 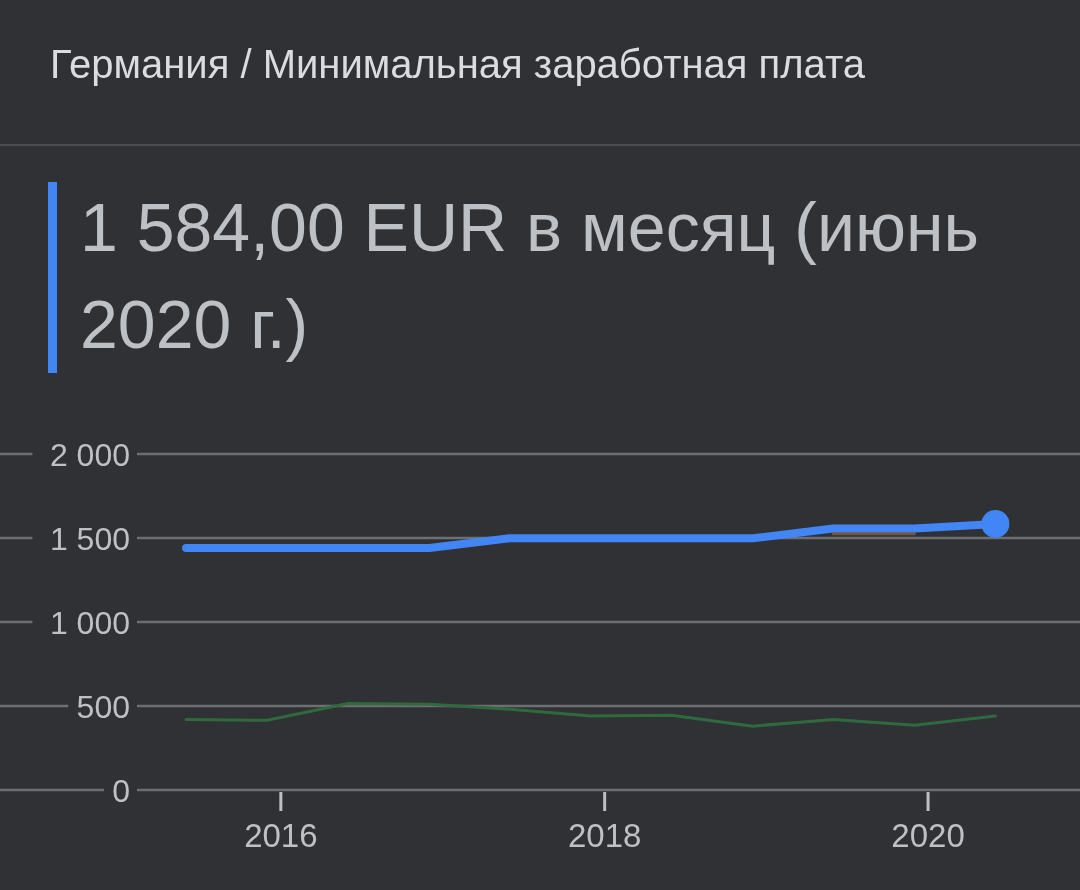 What do you see at coordinates (121, 790) in the screenshot?
I see `y-tick-label: 0` at bounding box center [121, 790].